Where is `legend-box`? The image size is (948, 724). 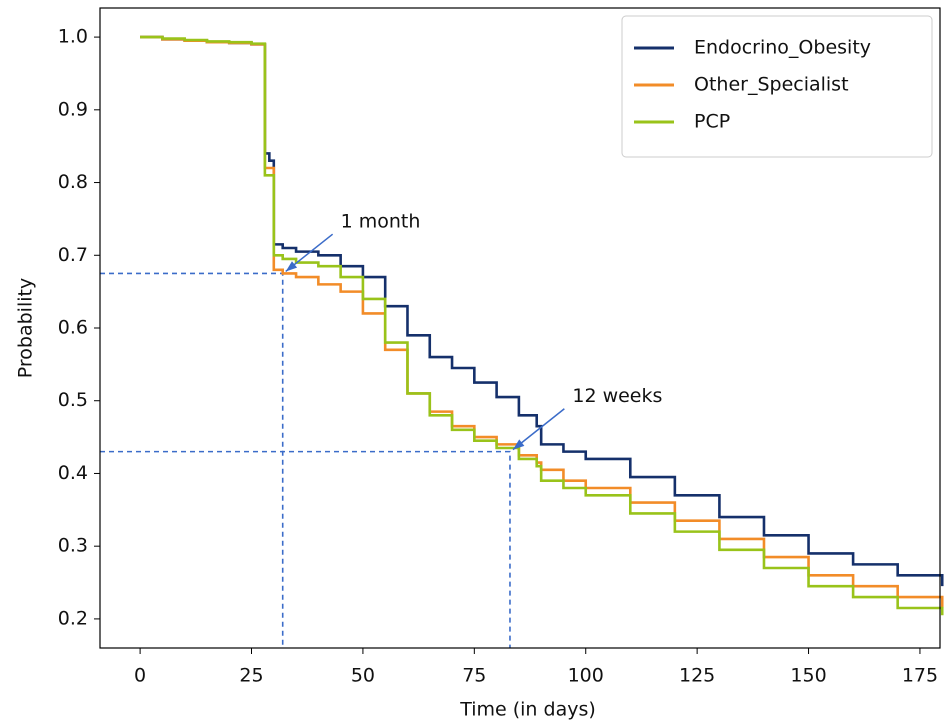 legend-box is located at coordinates (777, 86).